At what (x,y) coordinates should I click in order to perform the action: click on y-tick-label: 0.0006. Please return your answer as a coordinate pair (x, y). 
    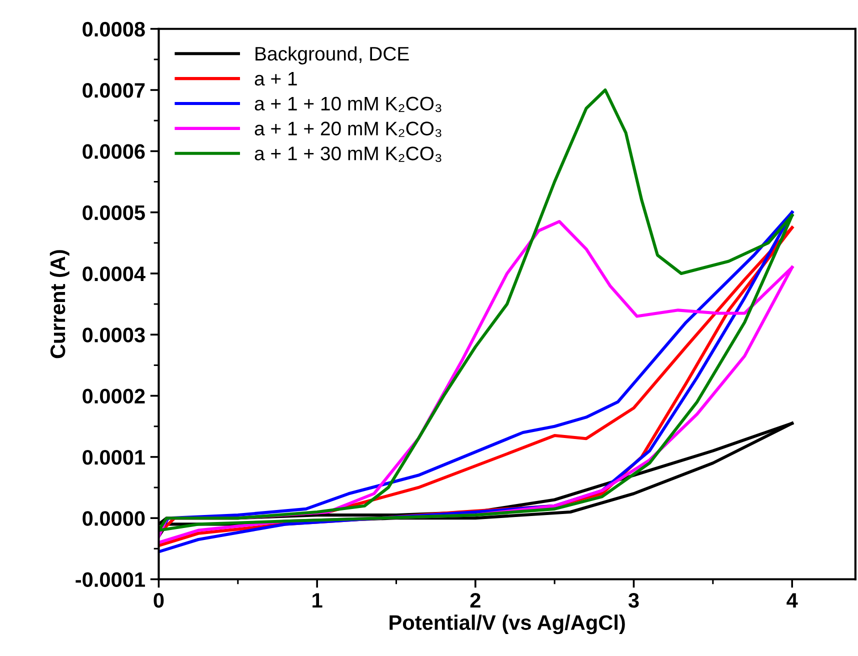
    Looking at the image, I should click on (113, 151).